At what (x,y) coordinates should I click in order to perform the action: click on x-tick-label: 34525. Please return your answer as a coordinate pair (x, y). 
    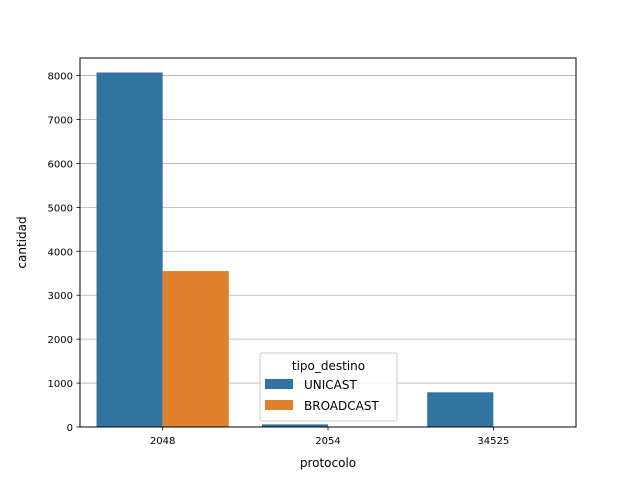
    Looking at the image, I should click on (493, 441).